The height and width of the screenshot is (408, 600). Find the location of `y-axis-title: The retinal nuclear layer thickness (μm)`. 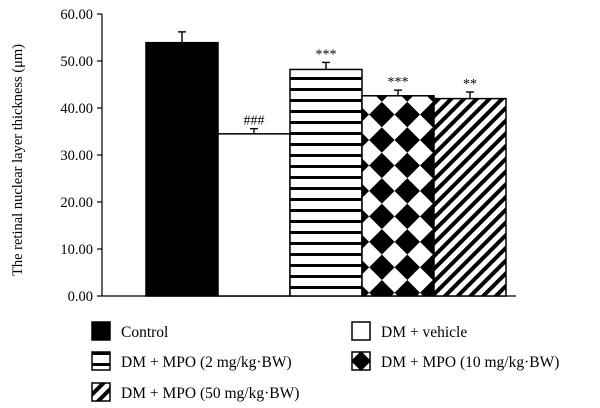

y-axis-title: The retinal nuclear layer thickness (μm) is located at coordinates (18, 160).